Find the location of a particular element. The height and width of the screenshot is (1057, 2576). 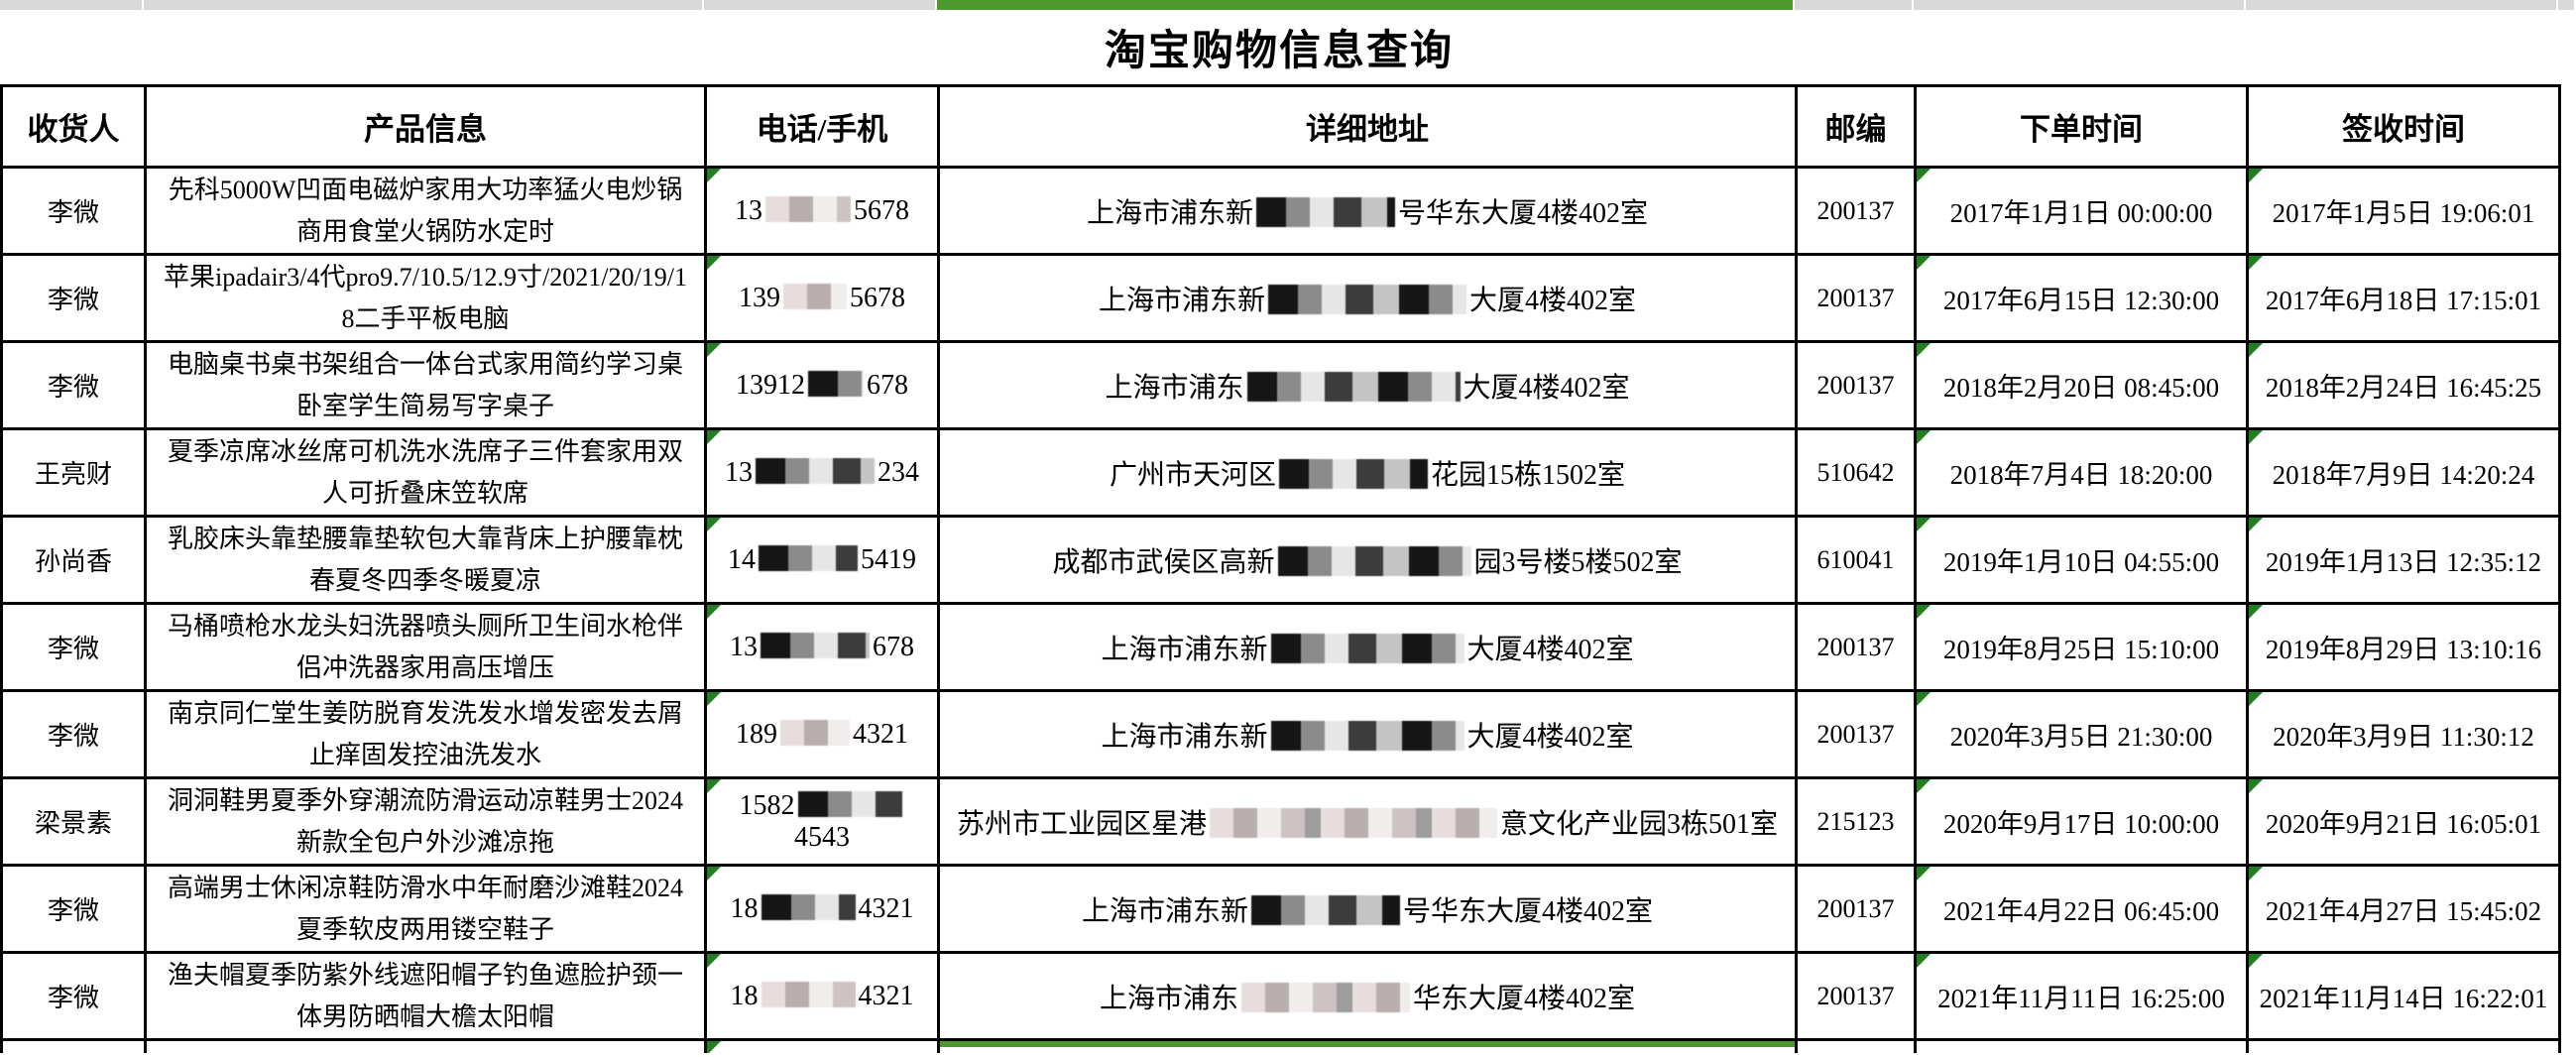

column-header-phone: 电话/手机 is located at coordinates (822, 126).